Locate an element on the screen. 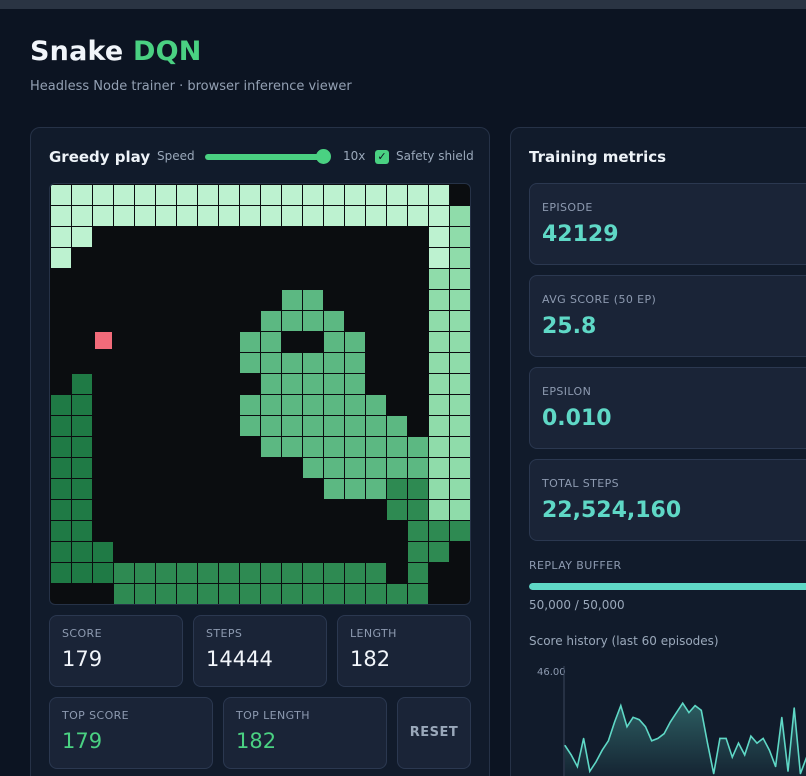 This screenshot has height=776, width=806. speed-slider-thumb is located at coordinates (323, 156).